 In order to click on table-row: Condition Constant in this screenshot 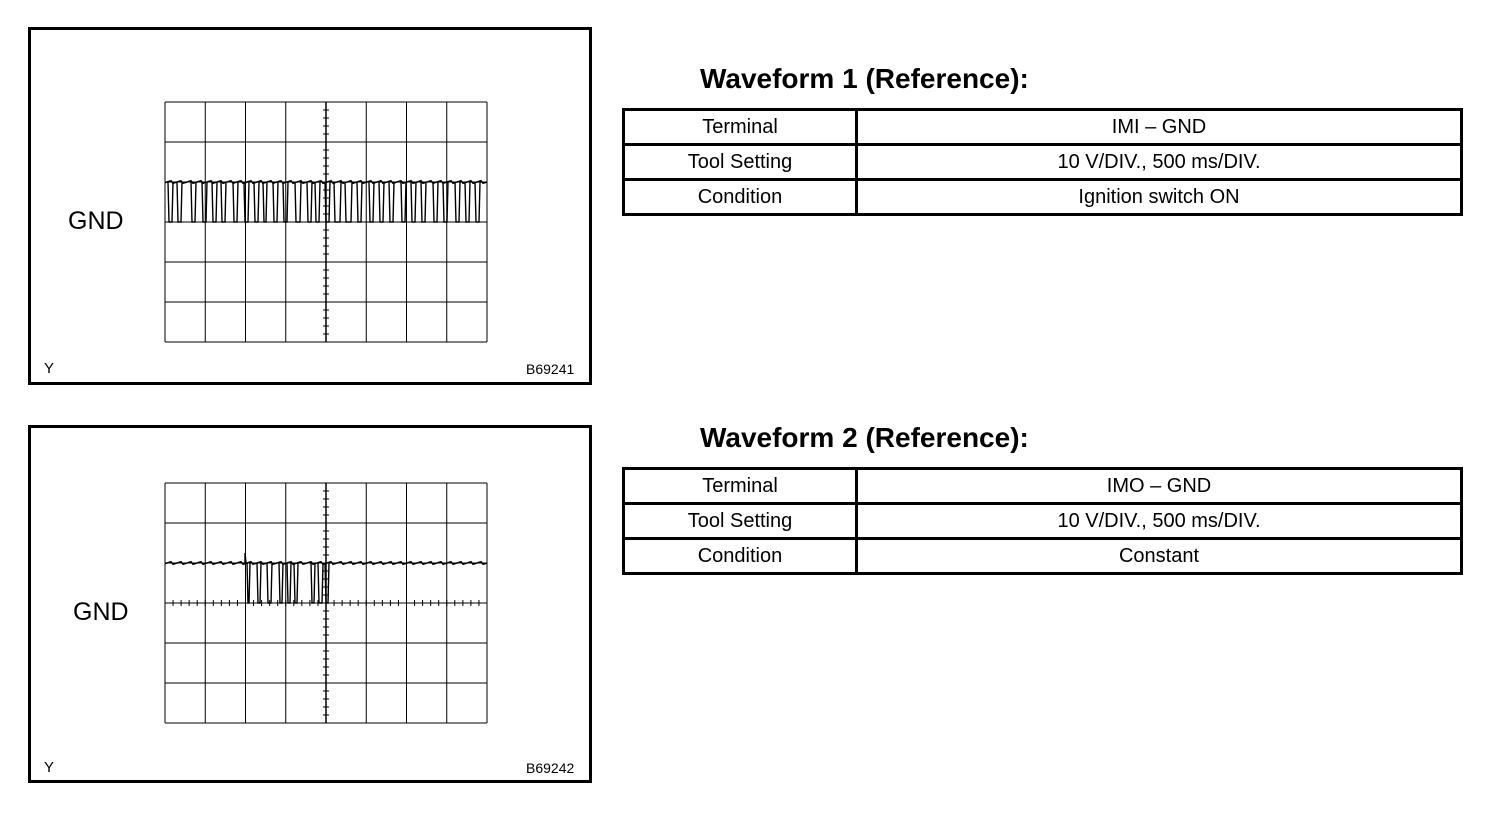, I will do `click(1042, 556)`.